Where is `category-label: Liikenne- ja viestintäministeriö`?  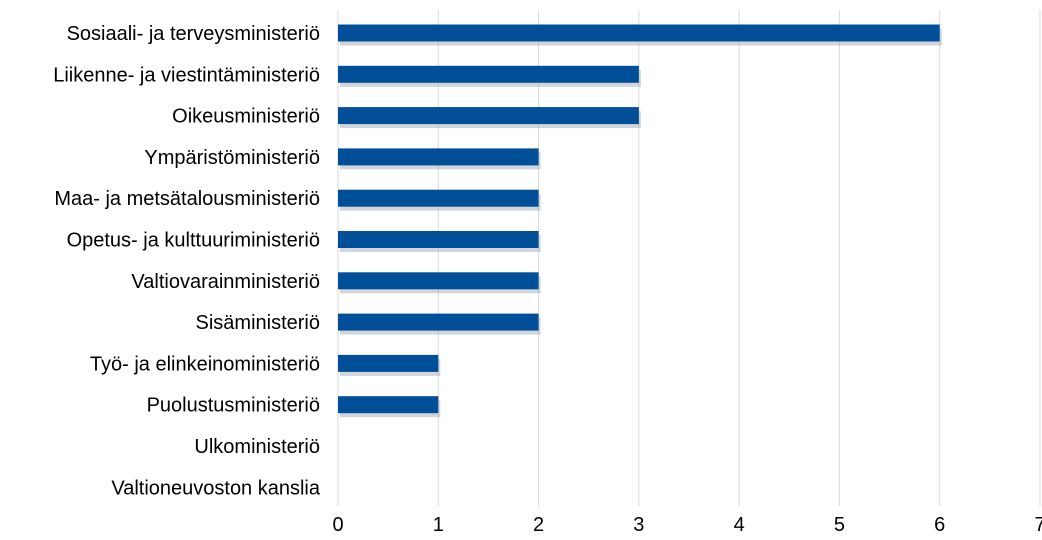
category-label: Liikenne- ja viestintäministeriö is located at coordinates (186, 75).